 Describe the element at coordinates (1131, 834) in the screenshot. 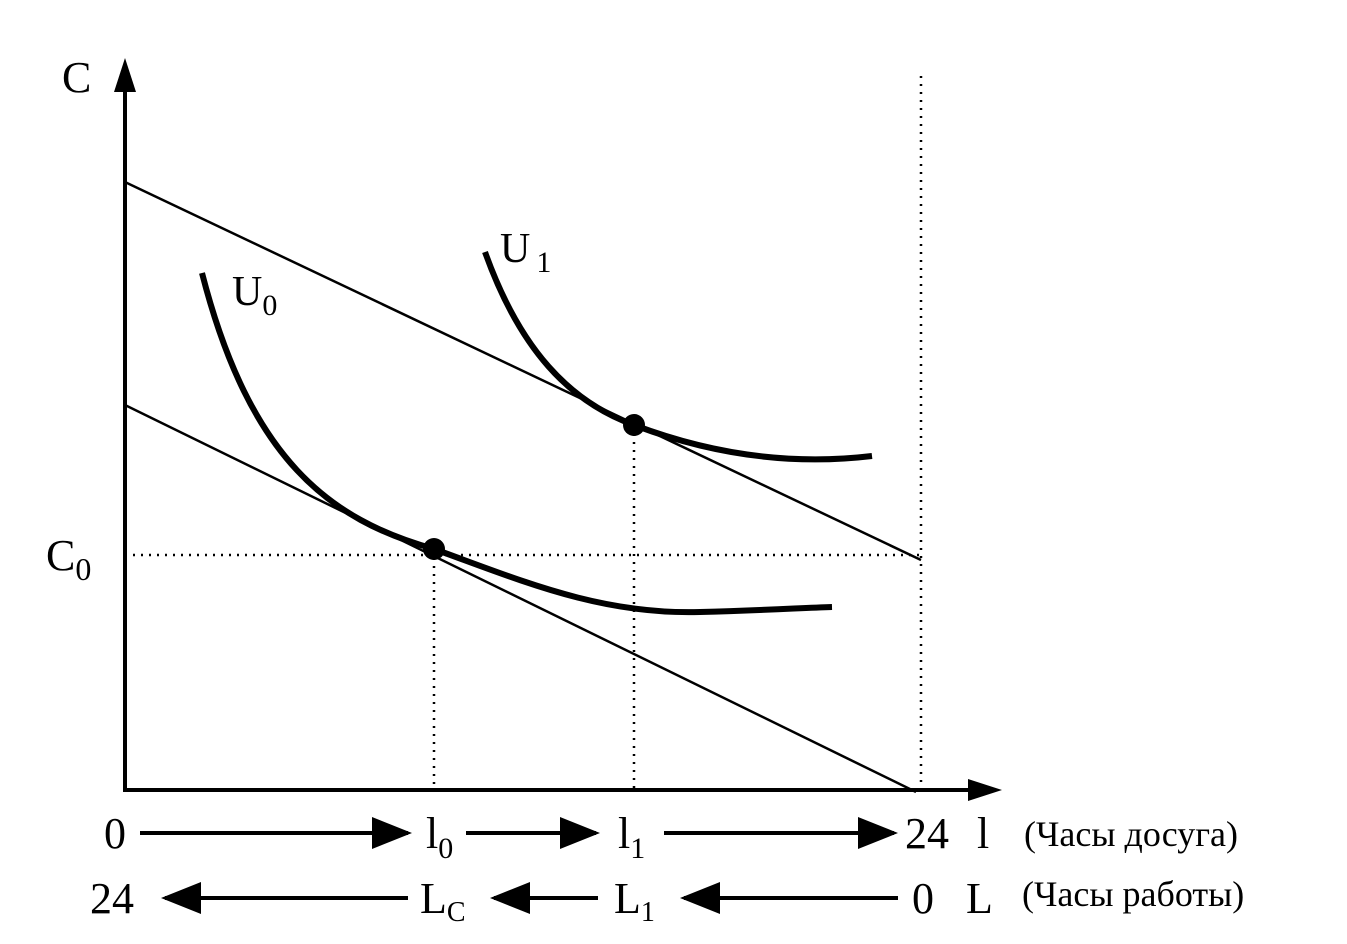

I see `leisure-caption: (Часы досуга)` at that location.